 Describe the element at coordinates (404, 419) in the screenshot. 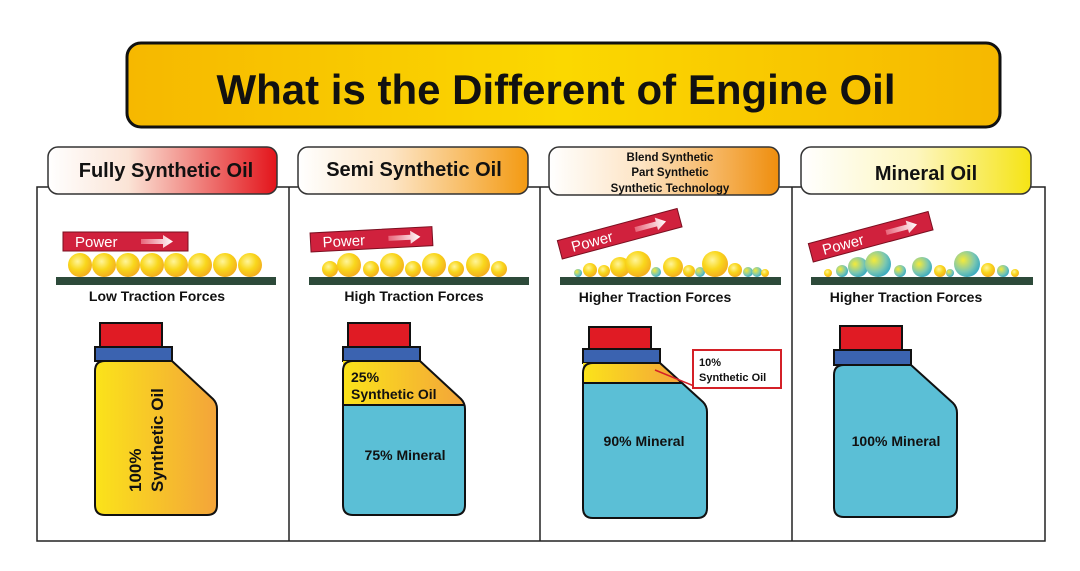

I see `bottle-semi-synthetic: 25% Synthetic Oil 75% Mineral` at that location.